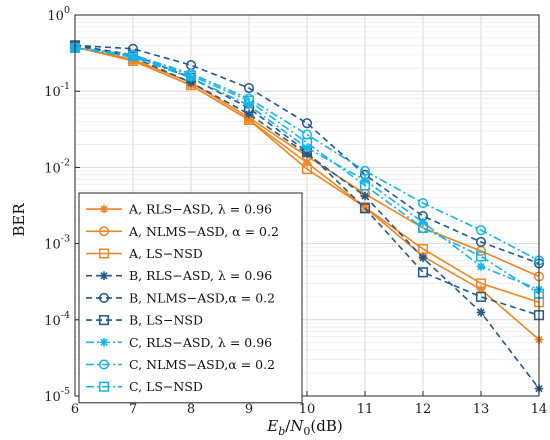 Image resolution: width=550 pixels, height=440 pixels. I want to click on y-axis-title: BER, so click(19, 220).